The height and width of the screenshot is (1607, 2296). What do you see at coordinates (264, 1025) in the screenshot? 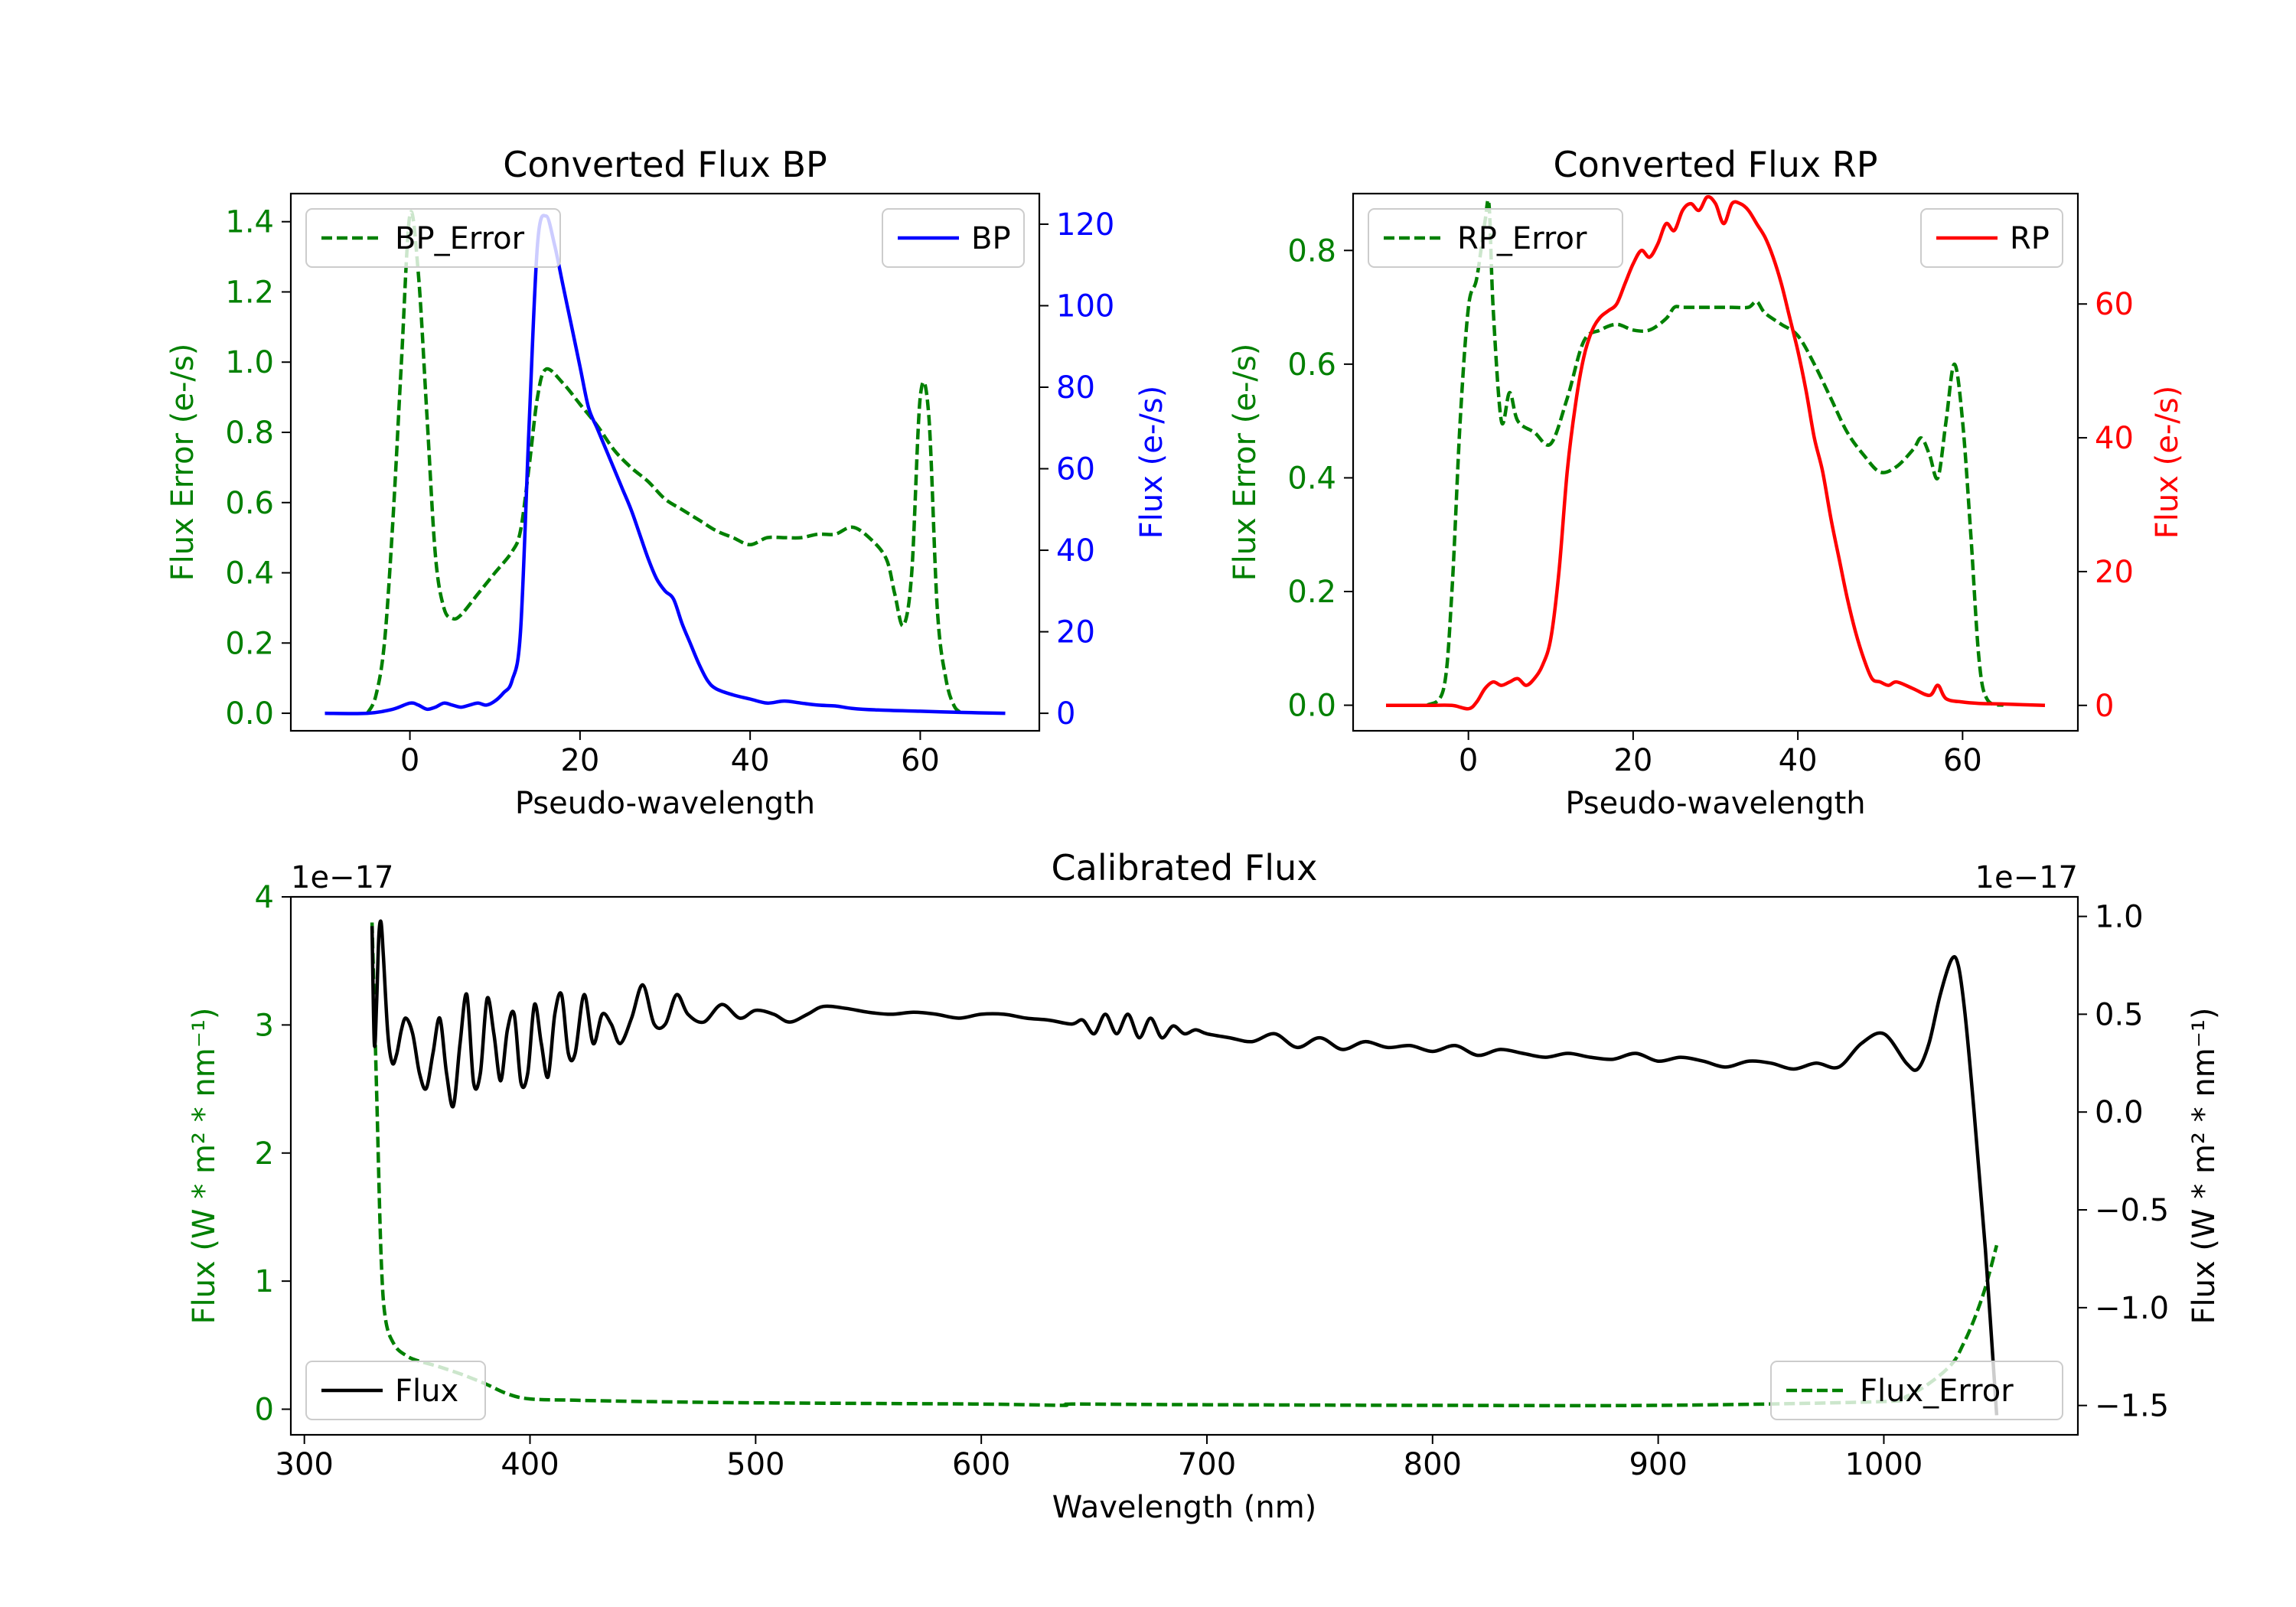
I see `y-left-tick-label: 3` at bounding box center [264, 1025].